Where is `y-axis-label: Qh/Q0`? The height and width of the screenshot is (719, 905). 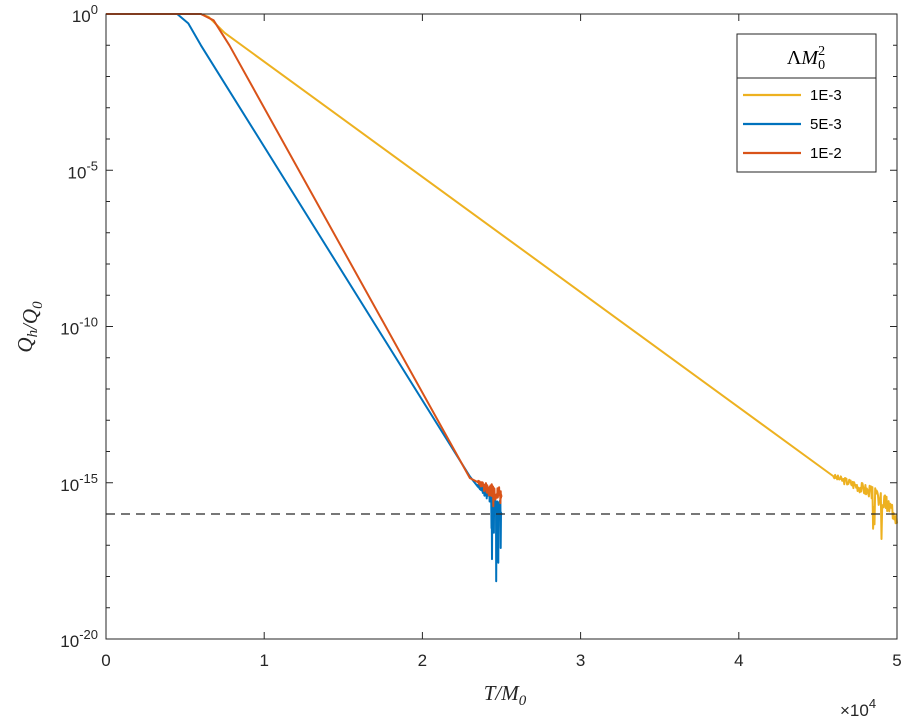
y-axis-label: Qh/Q0 is located at coordinates (29, 327).